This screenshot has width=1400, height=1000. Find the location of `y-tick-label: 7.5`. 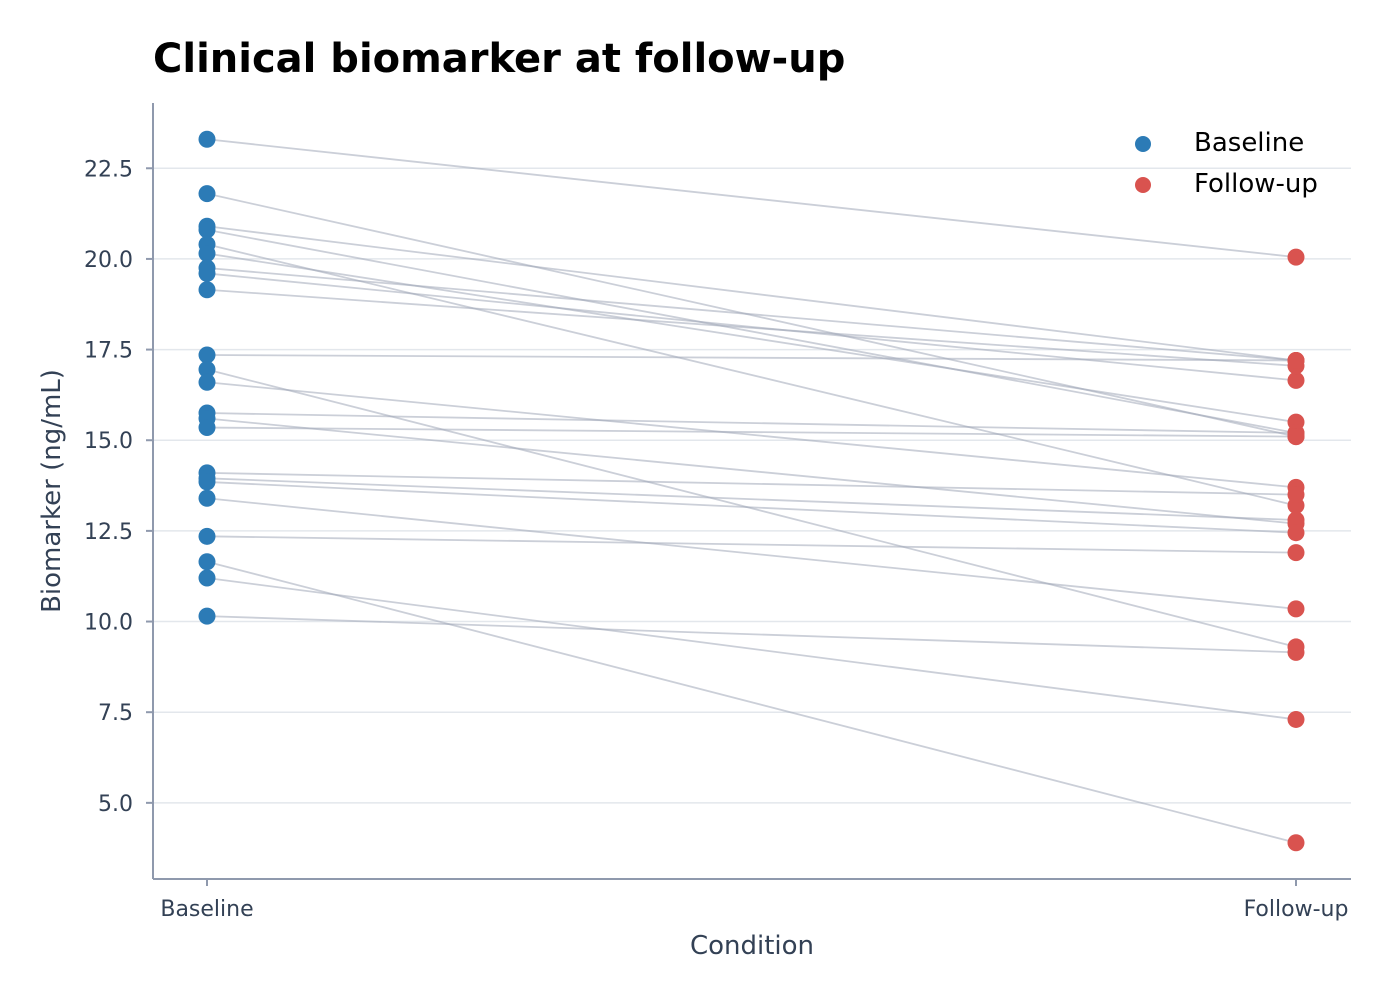

y-tick-label: 7.5 is located at coordinates (115, 713).